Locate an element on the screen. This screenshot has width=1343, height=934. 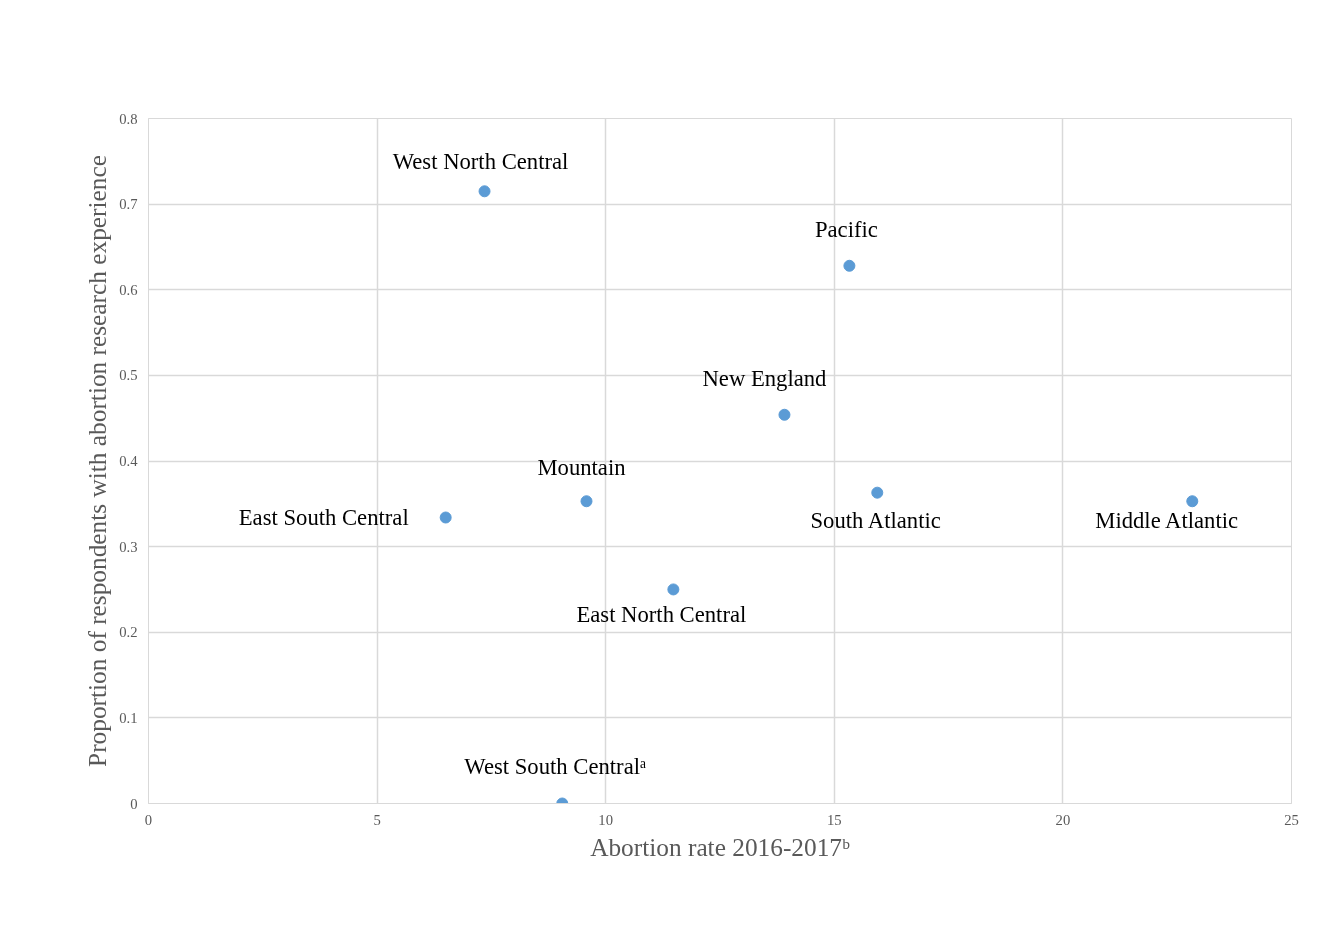
y-axis-title: Proportion of respondents with abortion research experience is located at coordinates (97, 461).